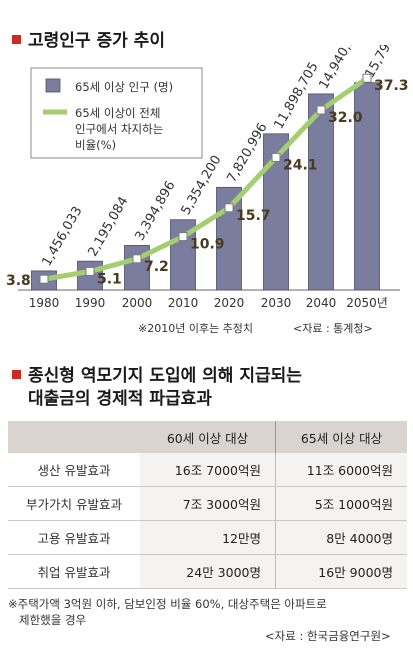 This screenshot has height=649, width=413. I want to click on table-header-row: 60세 이상 대상 65세 이상 대상, so click(207, 437).